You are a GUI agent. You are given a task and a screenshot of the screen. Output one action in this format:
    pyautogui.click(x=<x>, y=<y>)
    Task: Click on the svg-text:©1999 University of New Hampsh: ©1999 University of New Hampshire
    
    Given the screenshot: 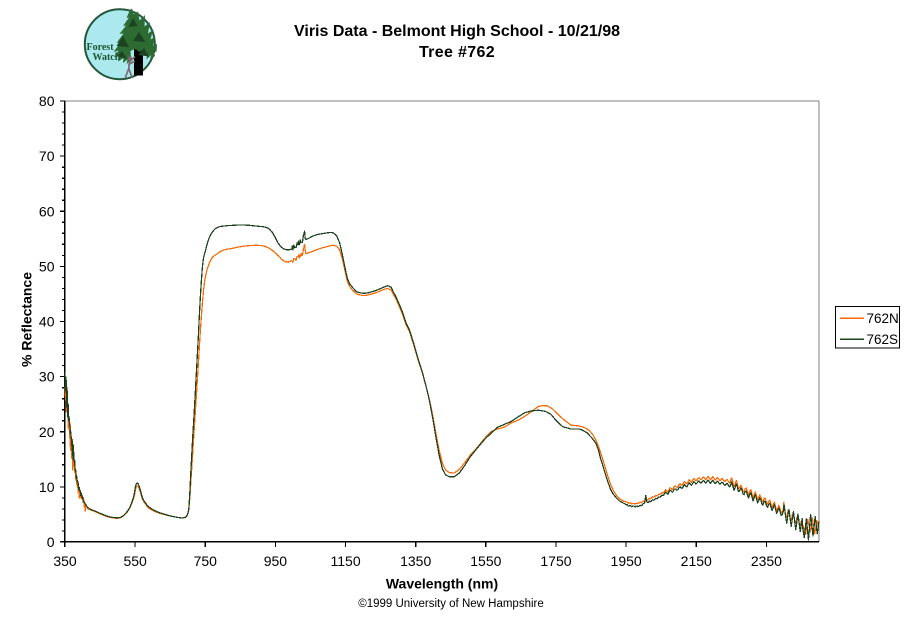 What is the action you would take?
    pyautogui.click(x=451, y=604)
    